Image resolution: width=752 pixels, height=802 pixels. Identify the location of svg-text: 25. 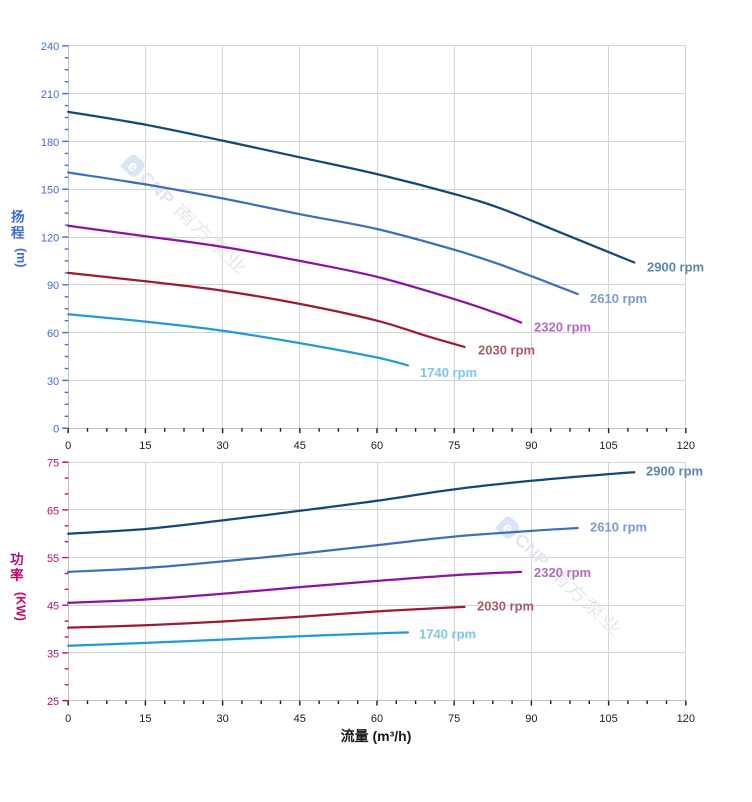
(53, 702).